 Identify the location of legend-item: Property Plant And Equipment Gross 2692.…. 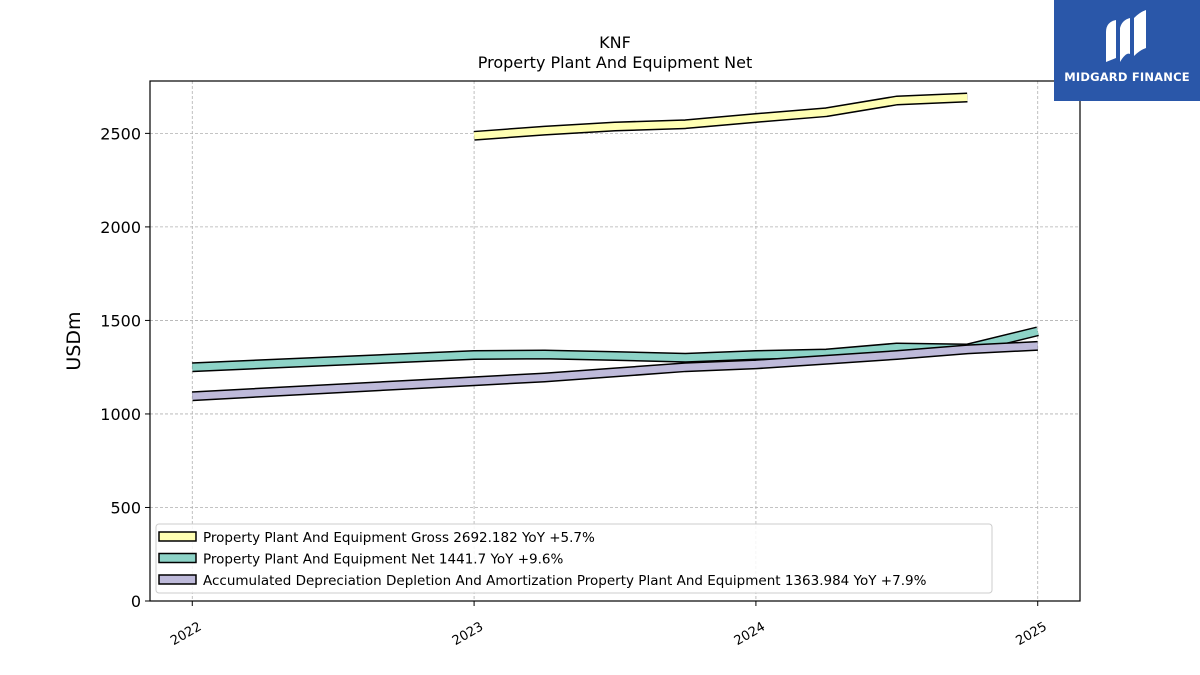
(376, 538).